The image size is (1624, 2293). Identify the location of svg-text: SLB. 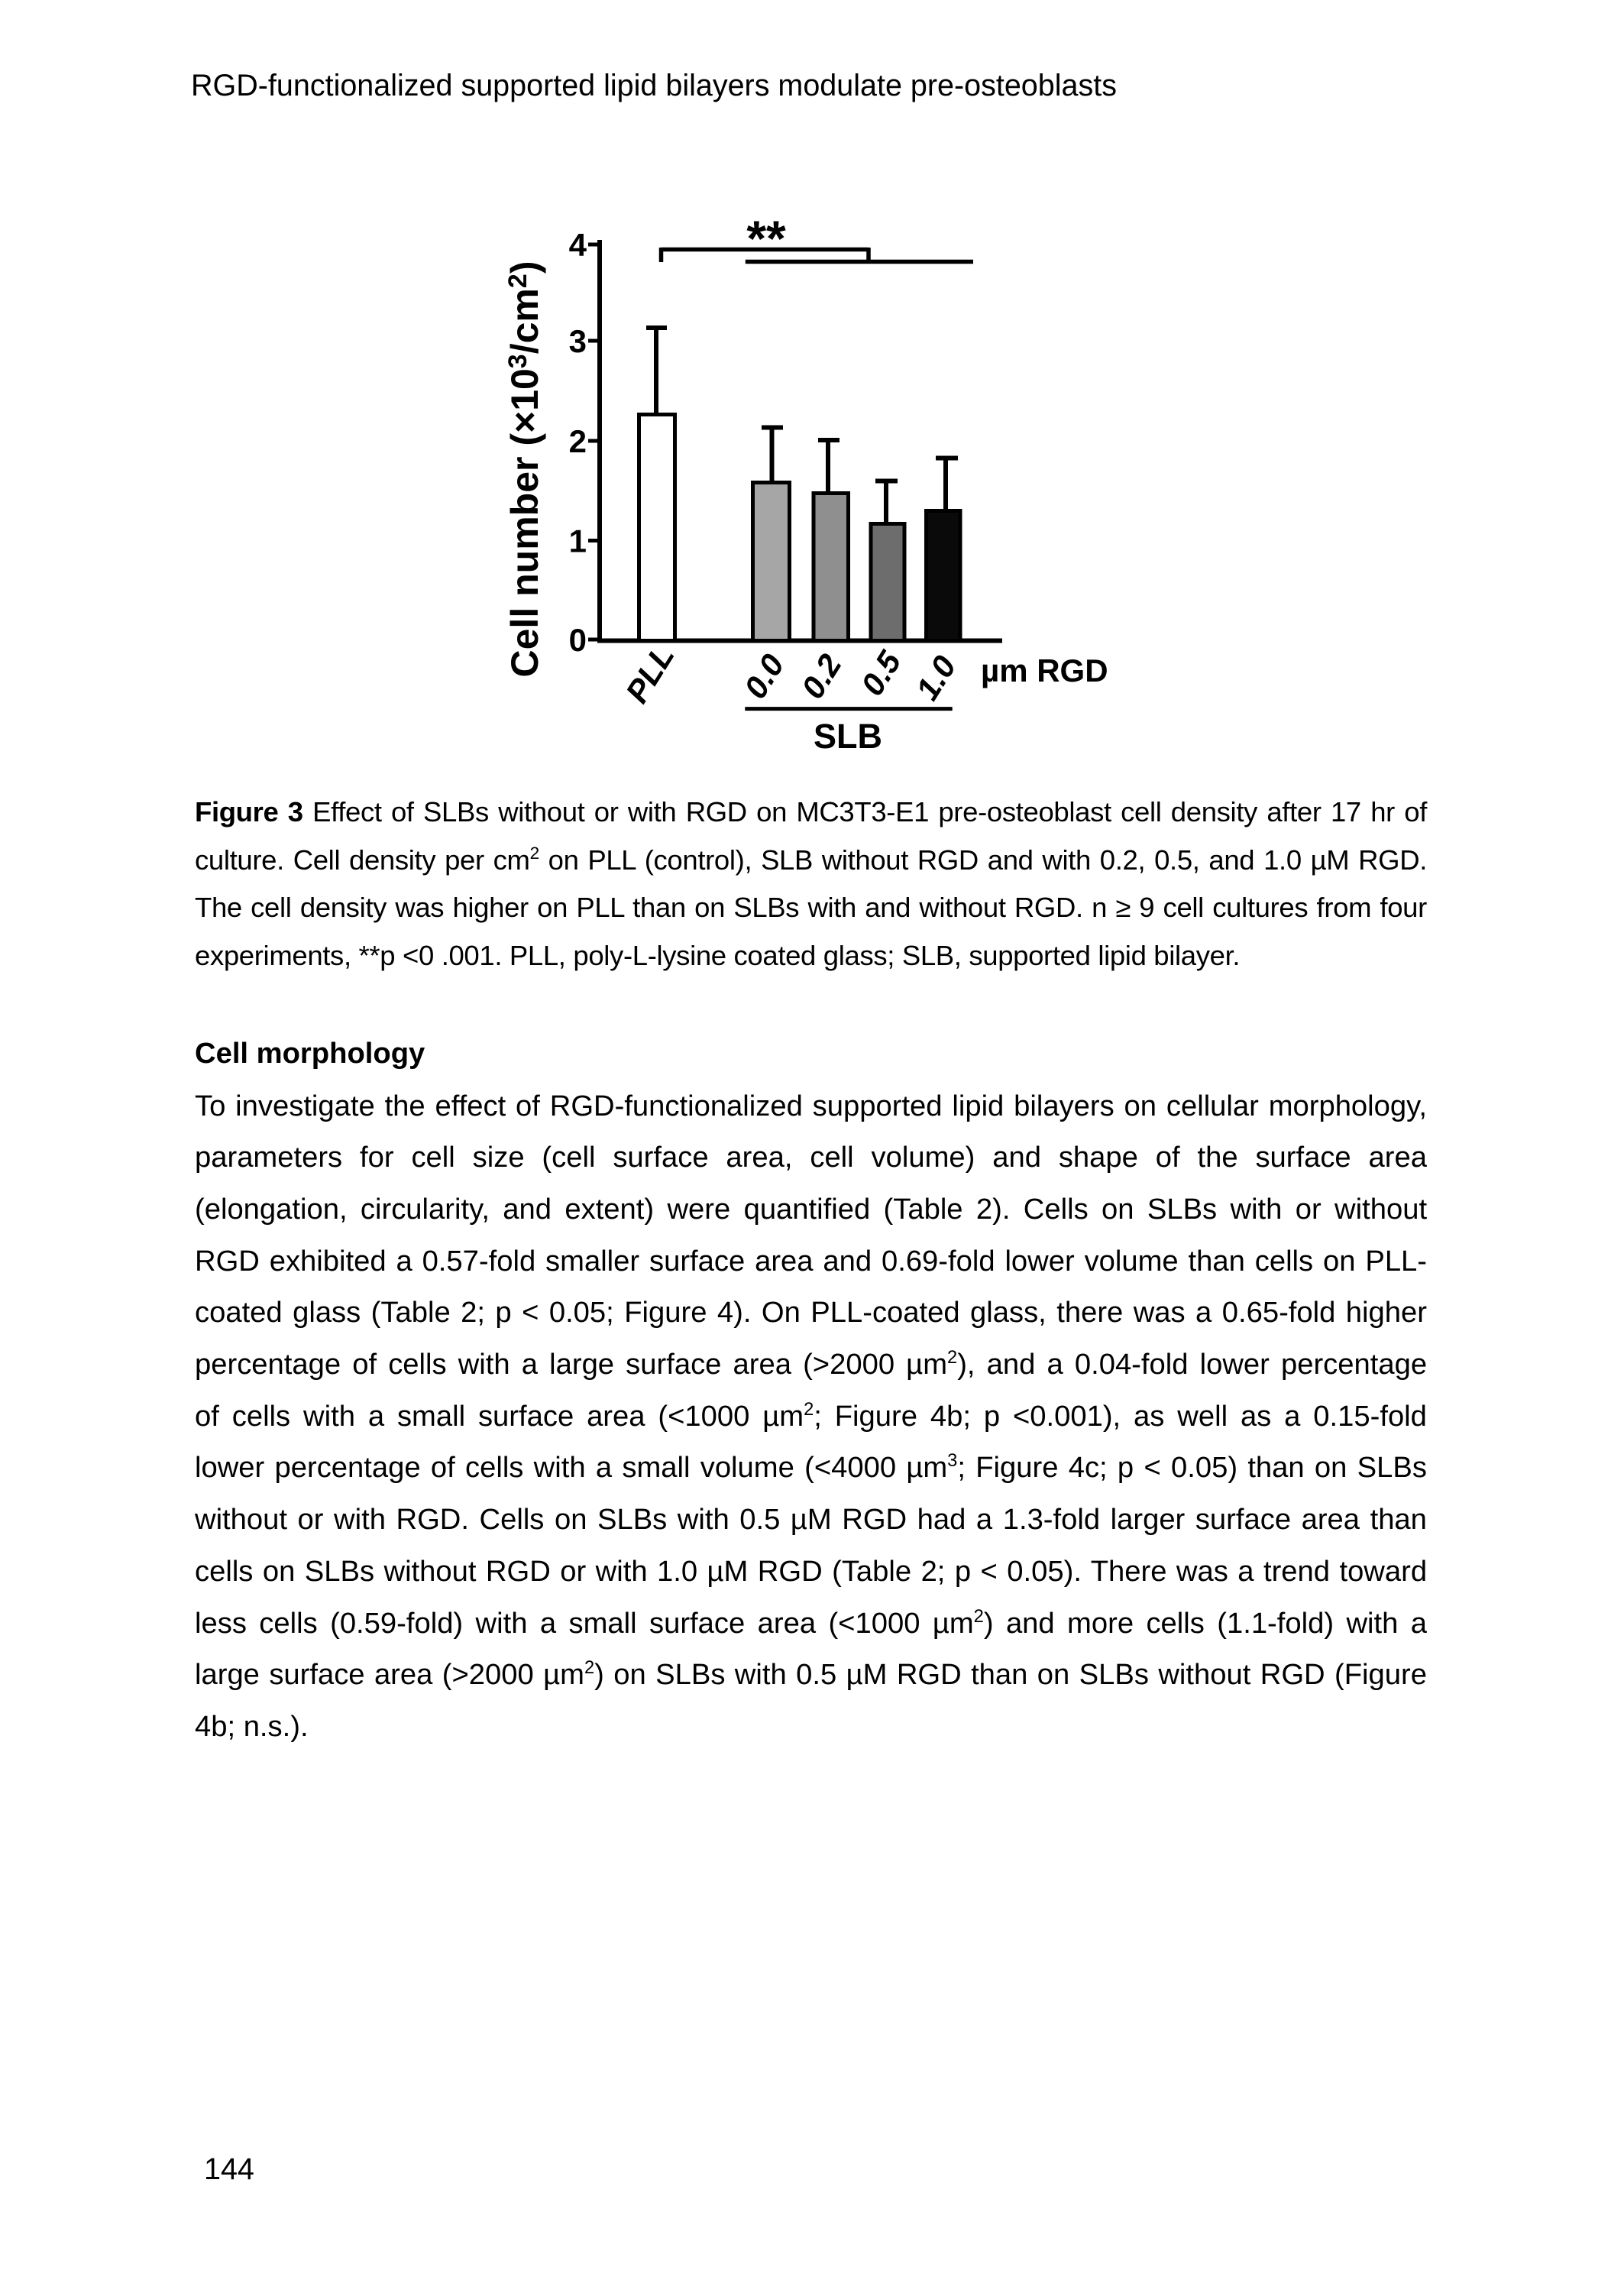
(848, 736).